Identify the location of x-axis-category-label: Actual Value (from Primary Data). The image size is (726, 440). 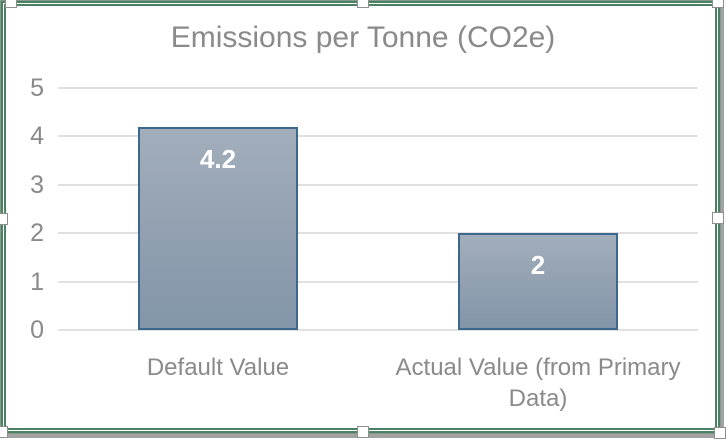
(538, 383).